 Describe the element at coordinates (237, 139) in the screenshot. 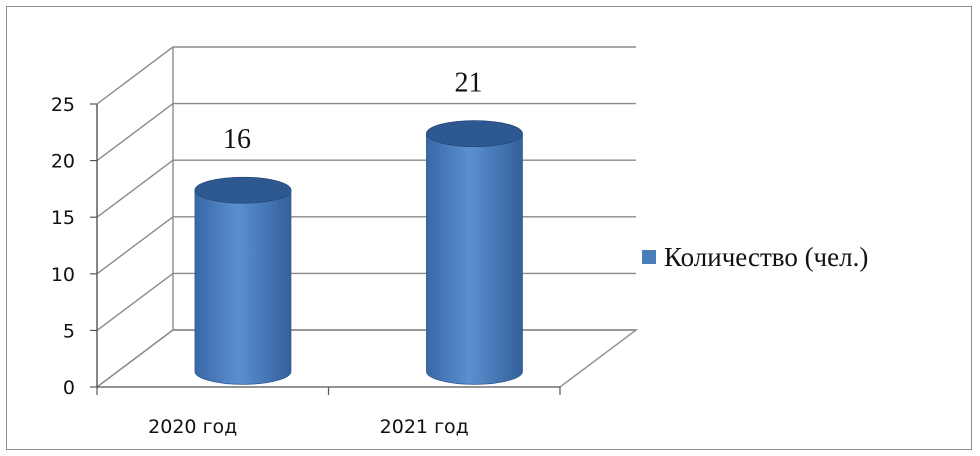

I see `data-label: 16` at that location.